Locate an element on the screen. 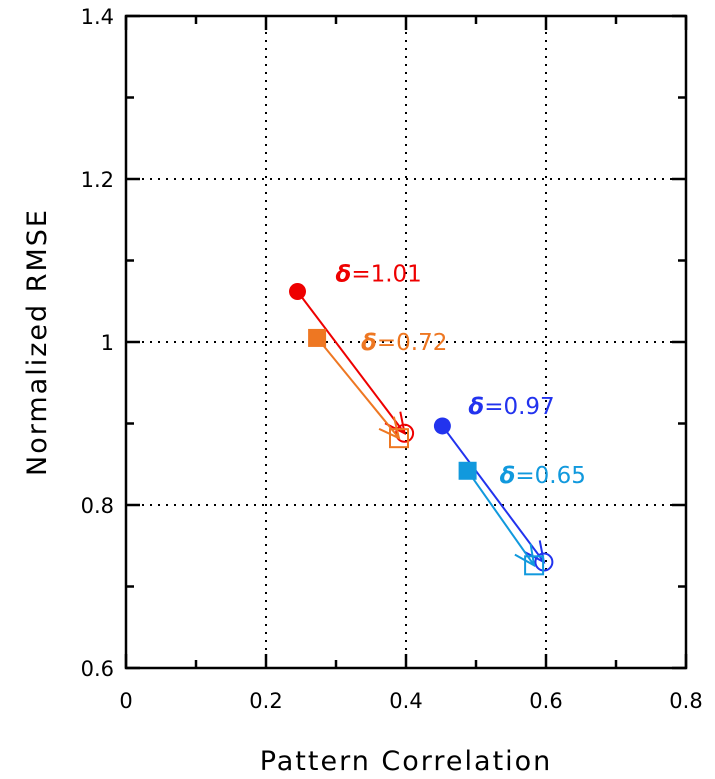 The height and width of the screenshot is (779, 715). x-tick-labels: 0 0.2 0.4 0.6 0.8 is located at coordinates (410, 701).